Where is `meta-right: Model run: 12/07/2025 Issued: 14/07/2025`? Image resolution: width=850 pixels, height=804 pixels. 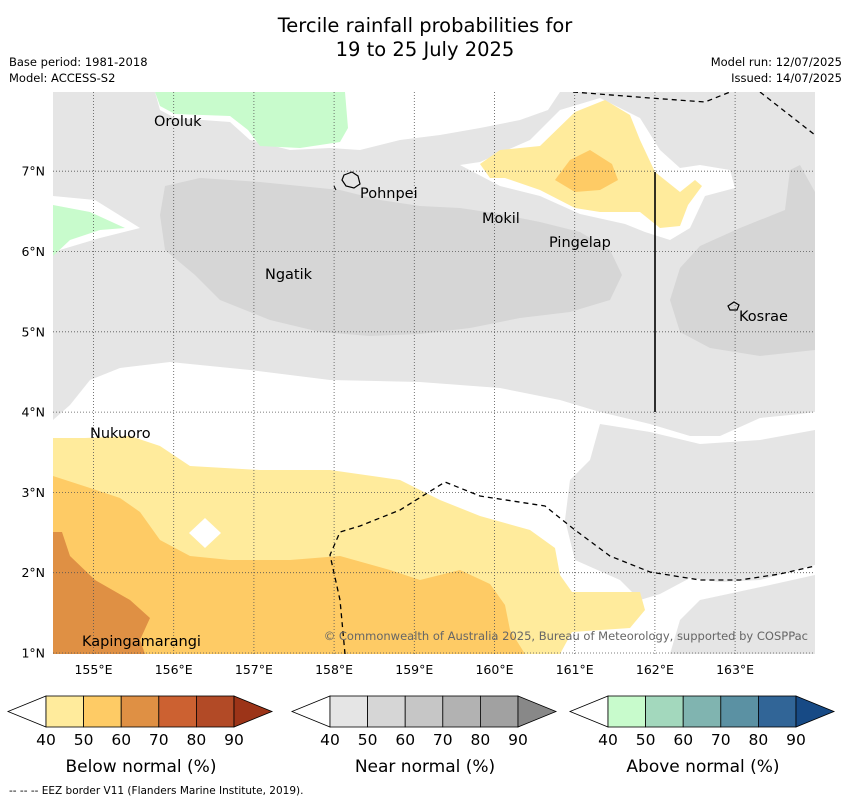 meta-right: Model run: 12/07/2025 Issued: 14/07/2025 is located at coordinates (776, 70).